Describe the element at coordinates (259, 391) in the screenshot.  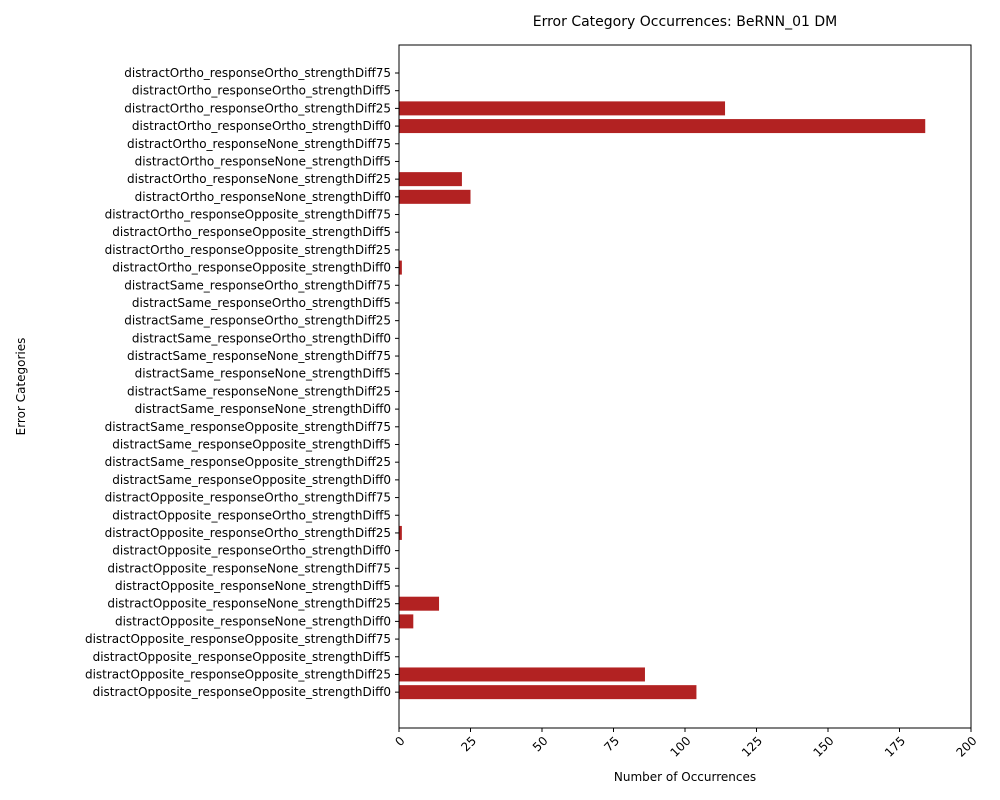
I see `y-tick-label: distractSame_responseNone_strengthDiff25` at that location.